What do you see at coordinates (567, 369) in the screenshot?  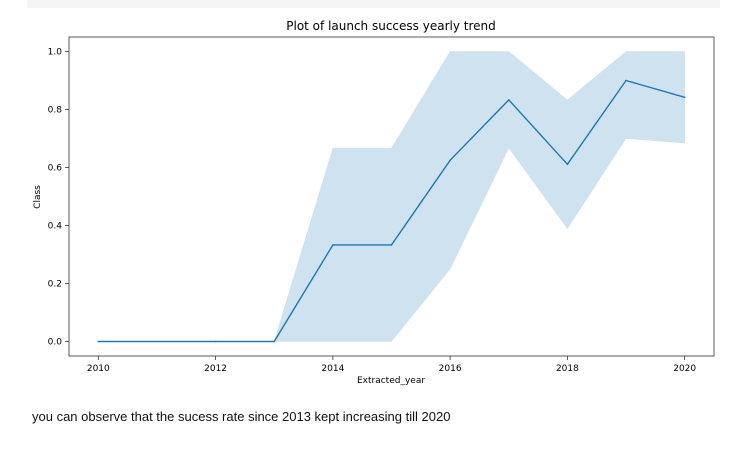 I see `x-tick-label: 2018` at bounding box center [567, 369].